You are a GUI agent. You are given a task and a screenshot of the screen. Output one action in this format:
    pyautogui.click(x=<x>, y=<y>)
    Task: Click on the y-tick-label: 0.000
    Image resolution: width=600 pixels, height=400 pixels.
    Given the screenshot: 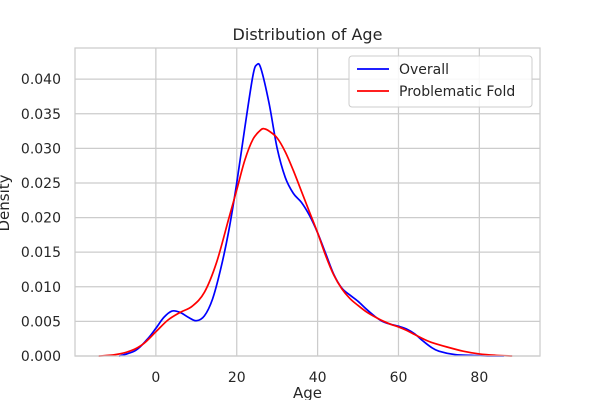 What is the action you would take?
    pyautogui.click(x=41, y=357)
    